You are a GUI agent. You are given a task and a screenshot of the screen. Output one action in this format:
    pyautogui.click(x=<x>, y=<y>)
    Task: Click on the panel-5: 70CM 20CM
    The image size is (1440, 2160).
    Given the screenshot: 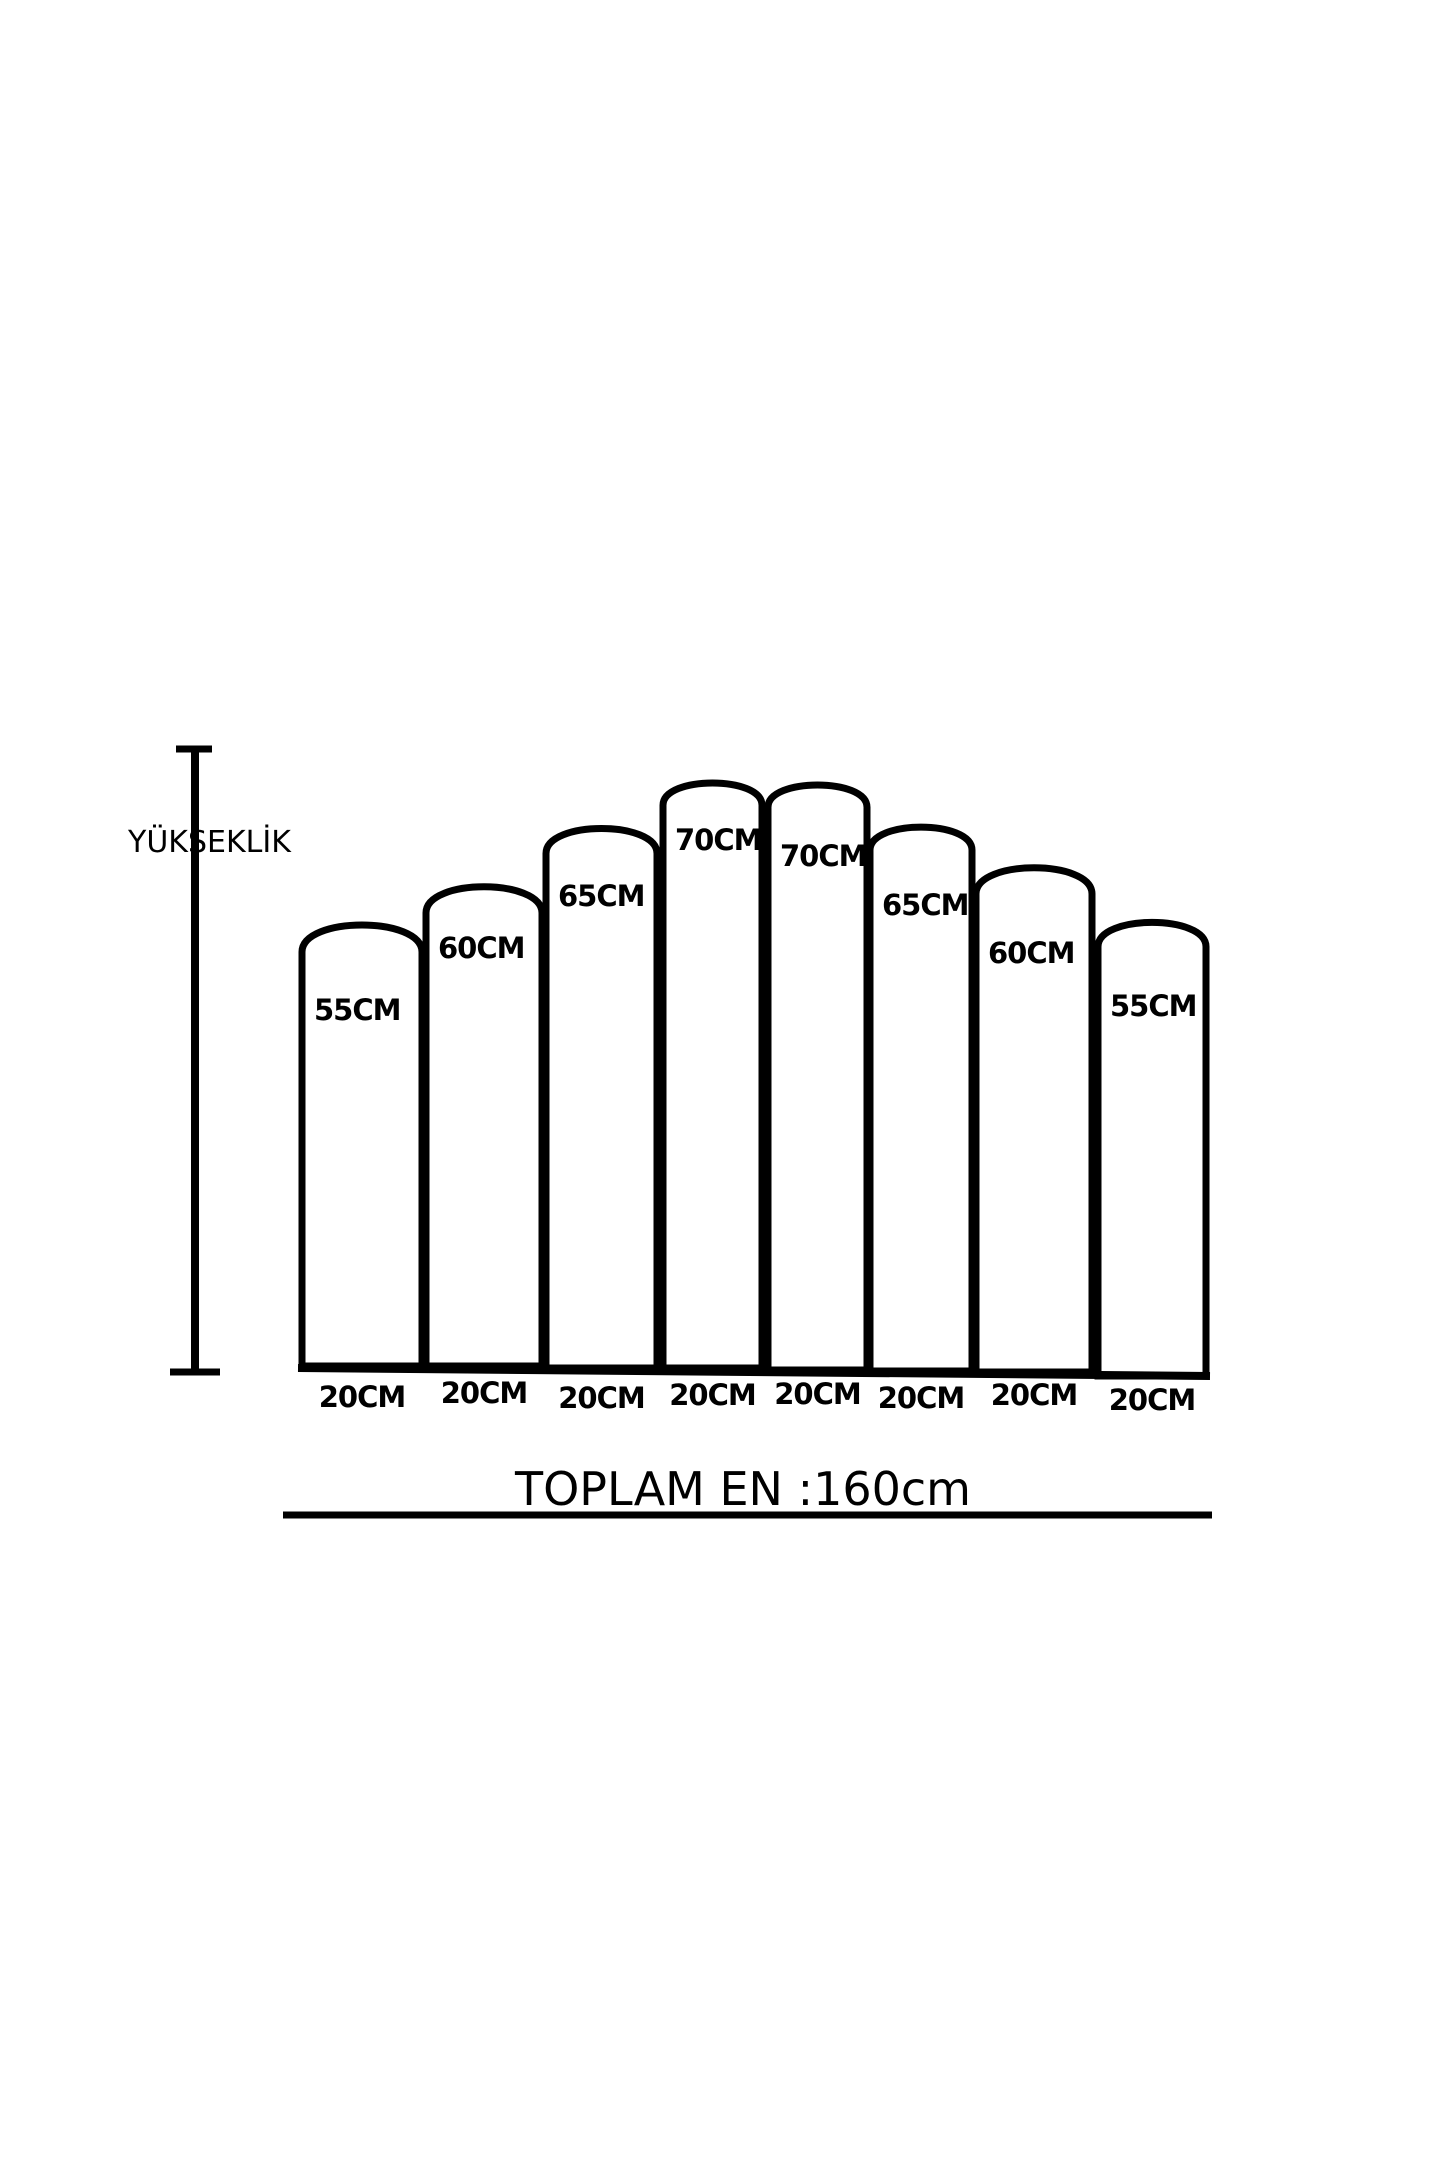 What is the action you would take?
    pyautogui.click(x=817, y=1096)
    